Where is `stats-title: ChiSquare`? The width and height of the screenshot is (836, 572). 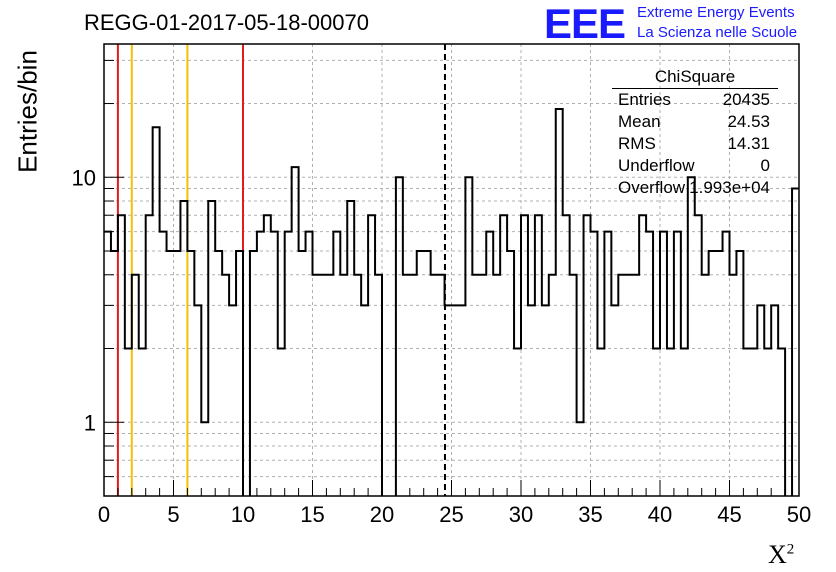
stats-title: ChiSquare is located at coordinates (695, 77).